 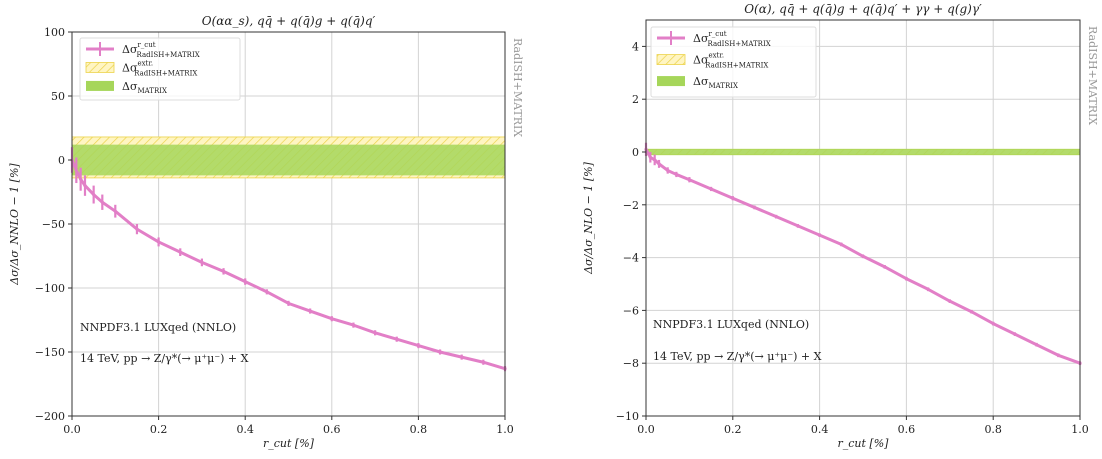 What do you see at coordinates (631, 310) in the screenshot?
I see `y-tick-label: −6` at bounding box center [631, 310].